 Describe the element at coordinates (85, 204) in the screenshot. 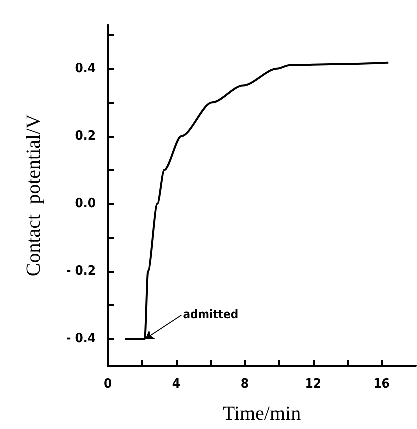

I see `y-tick-label: 0.0` at that location.